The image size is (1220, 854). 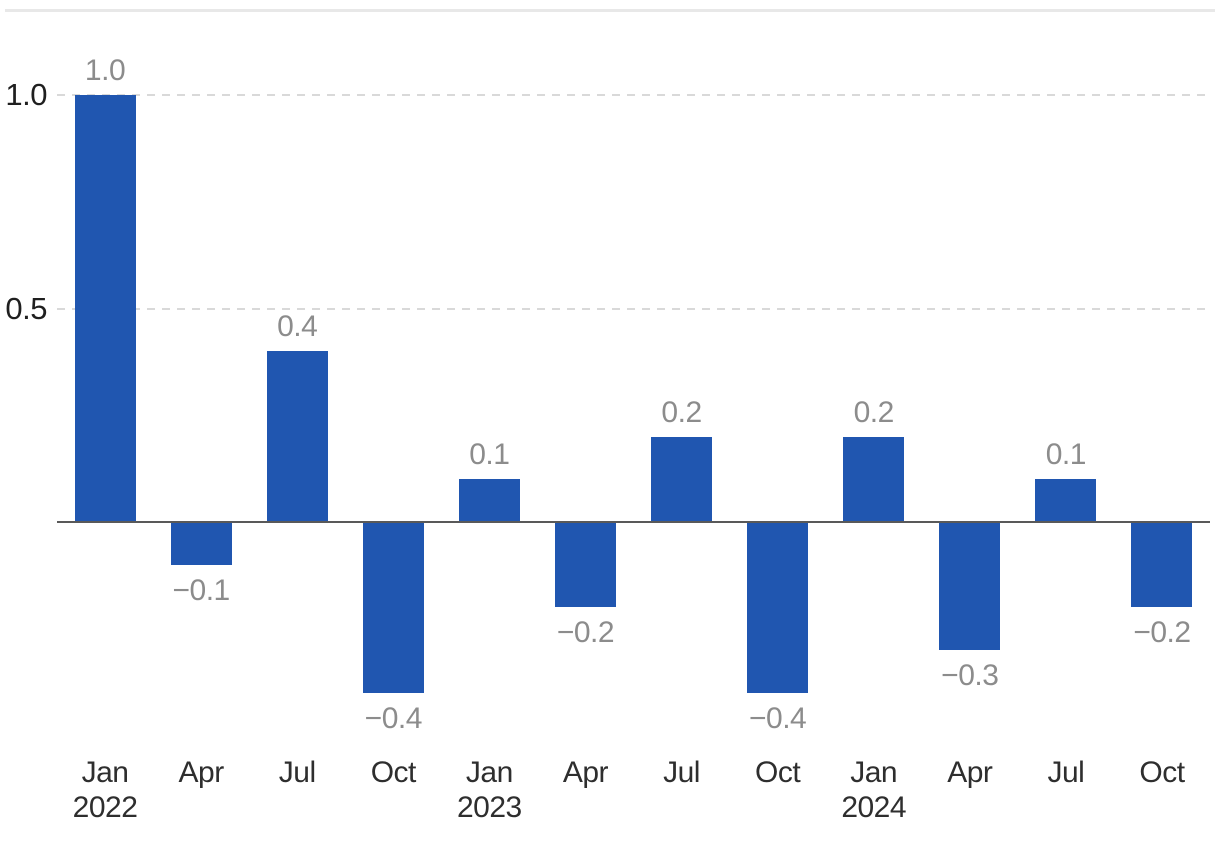 What do you see at coordinates (874, 790) in the screenshot?
I see `x-axis-tick: Jan 2024` at bounding box center [874, 790].